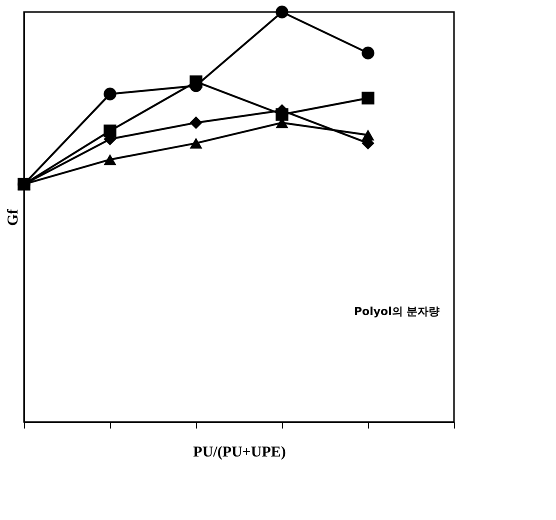  Describe the element at coordinates (239, 452) in the screenshot. I see `x-axis-title: PU/(PU+UPE)` at that location.